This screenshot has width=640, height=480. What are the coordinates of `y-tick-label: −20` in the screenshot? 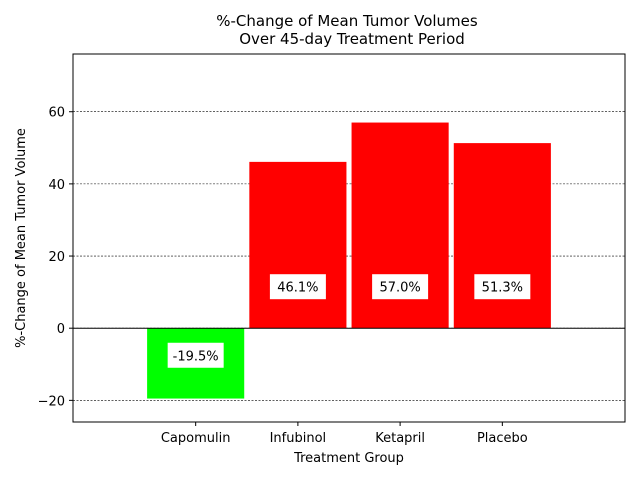 It's located at (51, 401).